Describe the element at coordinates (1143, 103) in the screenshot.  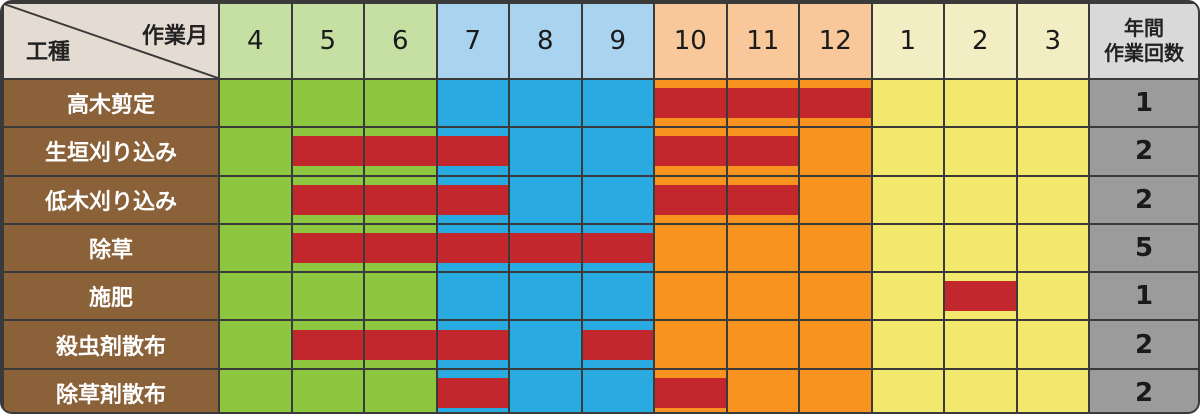
I see `annual-count-value: 1` at that location.